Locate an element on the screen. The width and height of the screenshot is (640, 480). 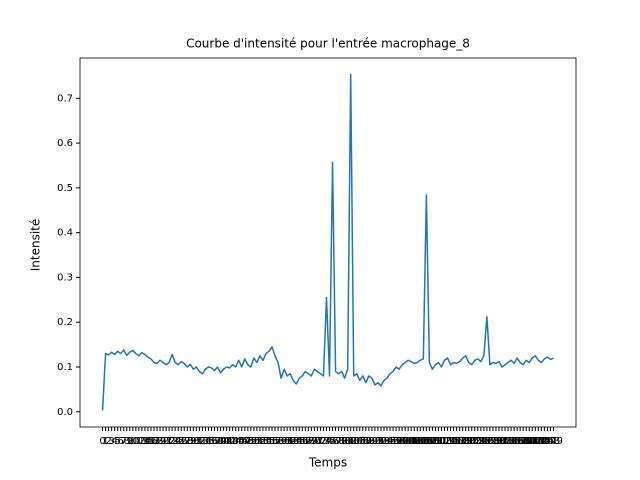
x-tick-label: 121 is located at coordinates (468, 441).